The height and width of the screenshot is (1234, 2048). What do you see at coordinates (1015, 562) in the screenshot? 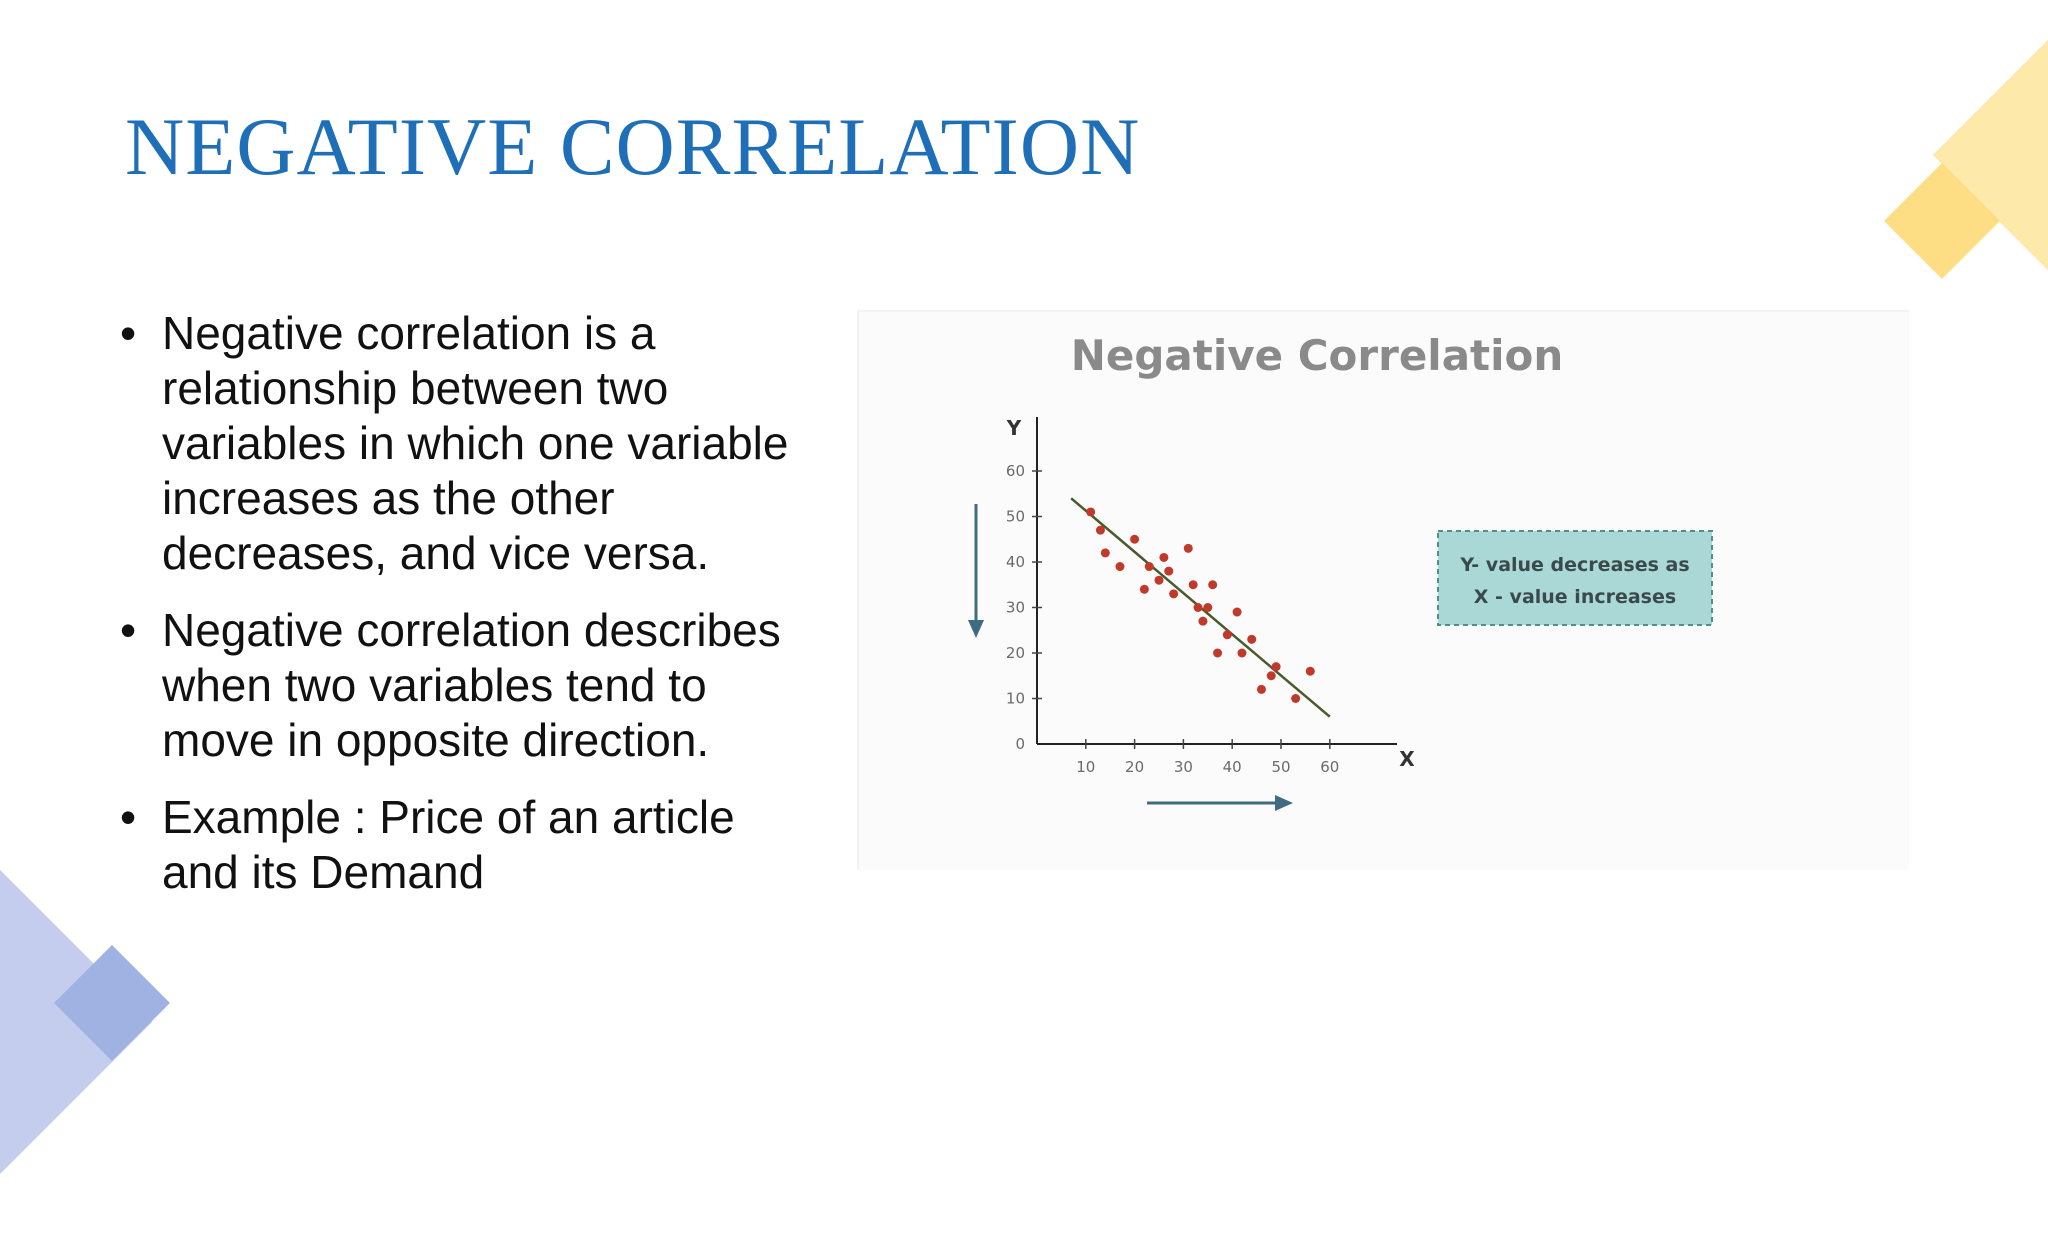
I see `y-tick-label: 40` at bounding box center [1015, 562].